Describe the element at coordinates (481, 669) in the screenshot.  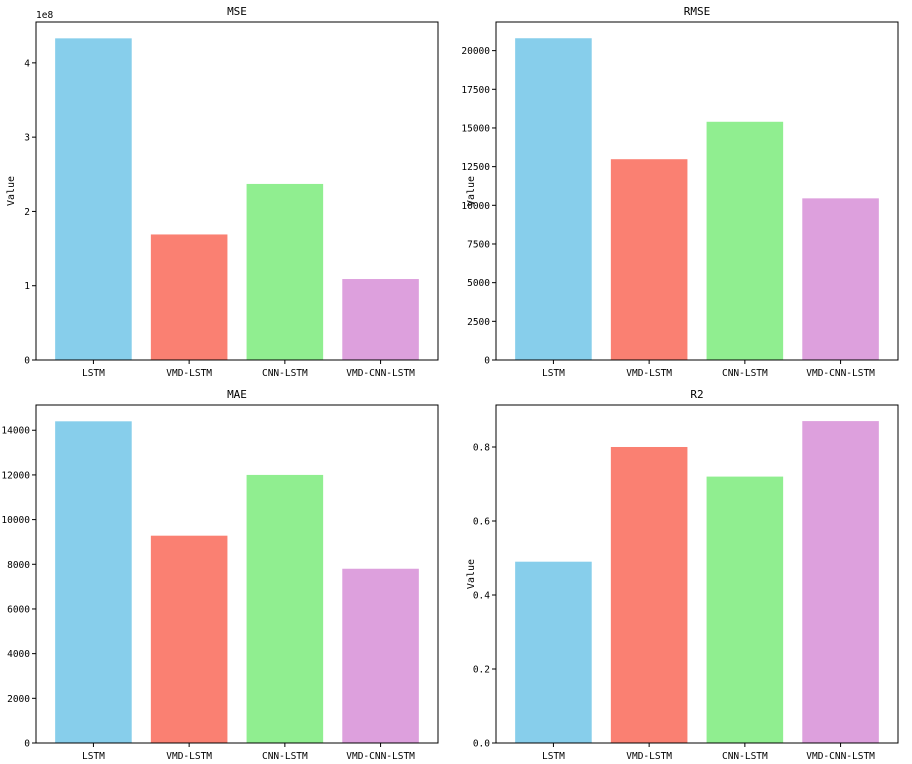
I see `y-tick-label: 0.2` at that location.